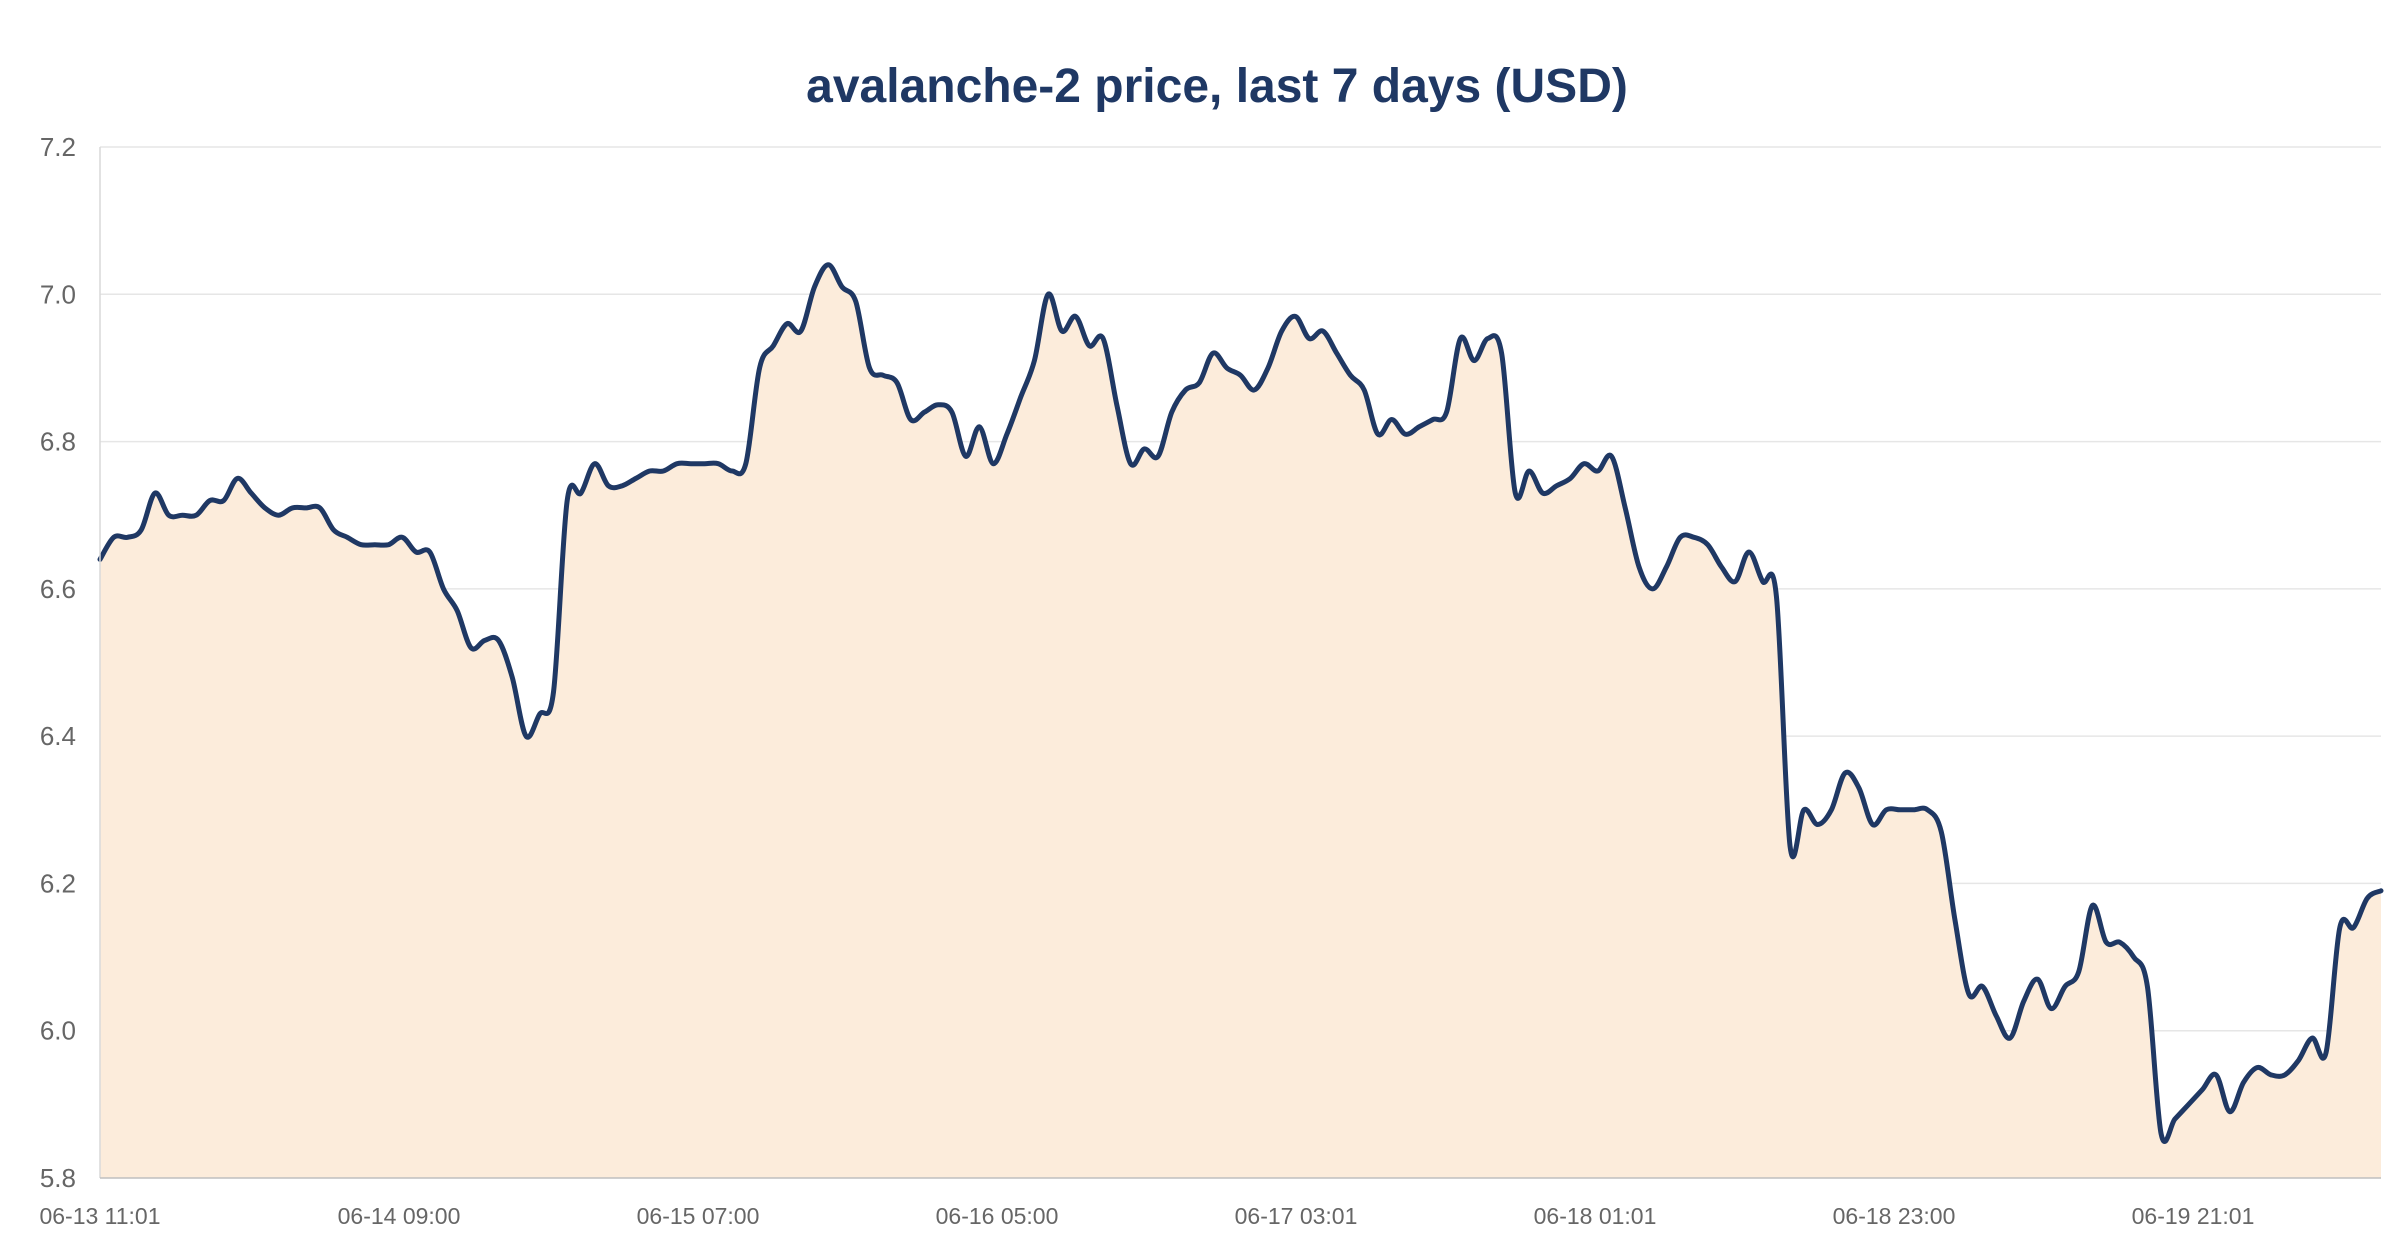 The image size is (2400, 1260). Describe the element at coordinates (58, 442) in the screenshot. I see `y-tick-label: 6.8` at that location.